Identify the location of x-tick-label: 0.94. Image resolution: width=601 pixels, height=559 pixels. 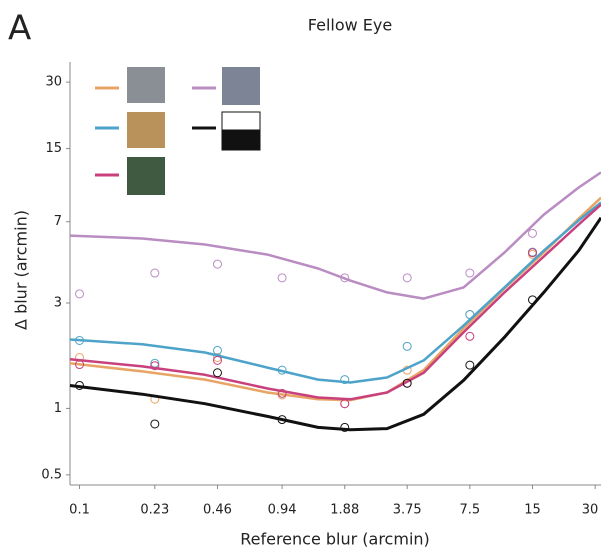
(282, 510).